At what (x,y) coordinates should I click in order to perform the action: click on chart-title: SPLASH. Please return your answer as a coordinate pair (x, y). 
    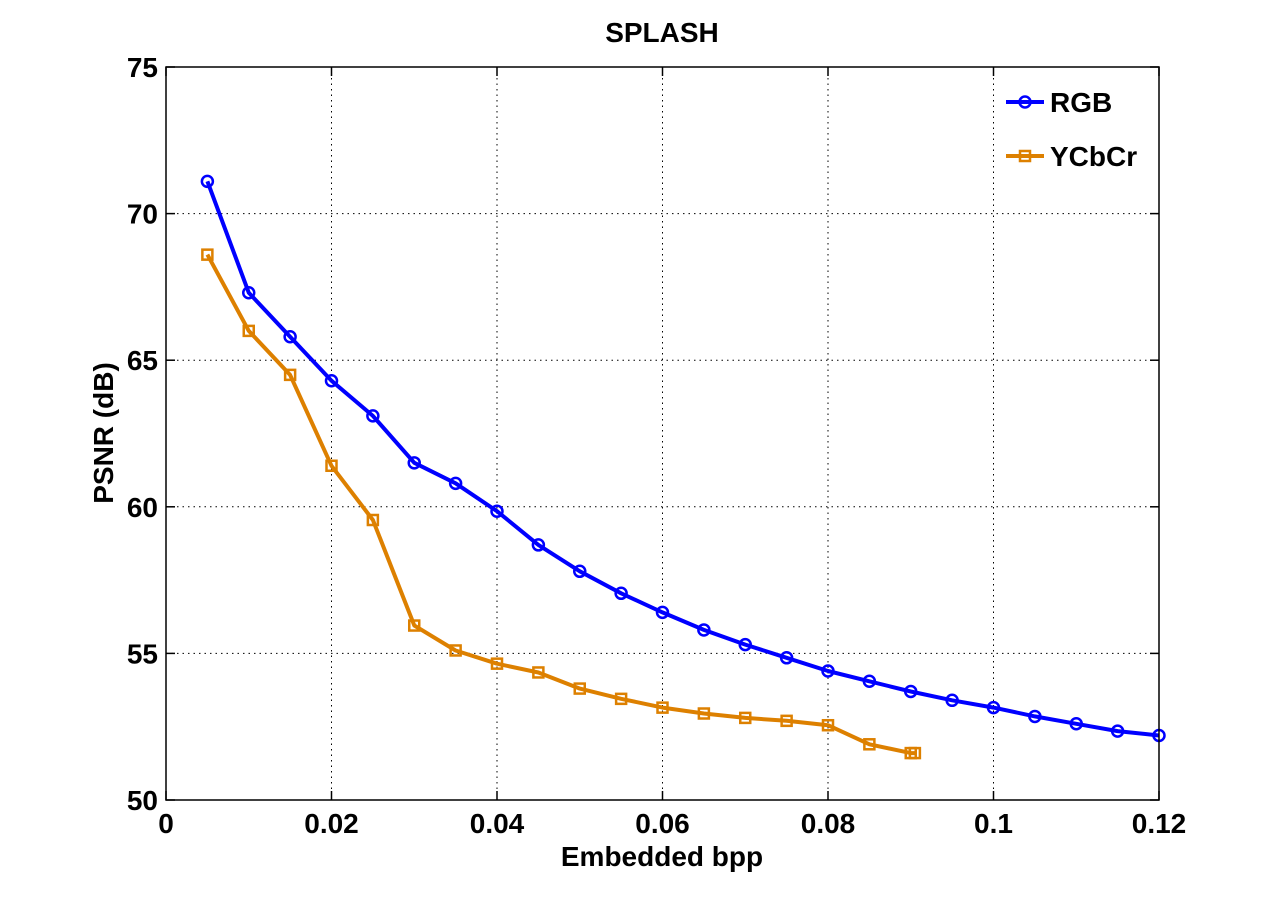
    Looking at the image, I should click on (662, 32).